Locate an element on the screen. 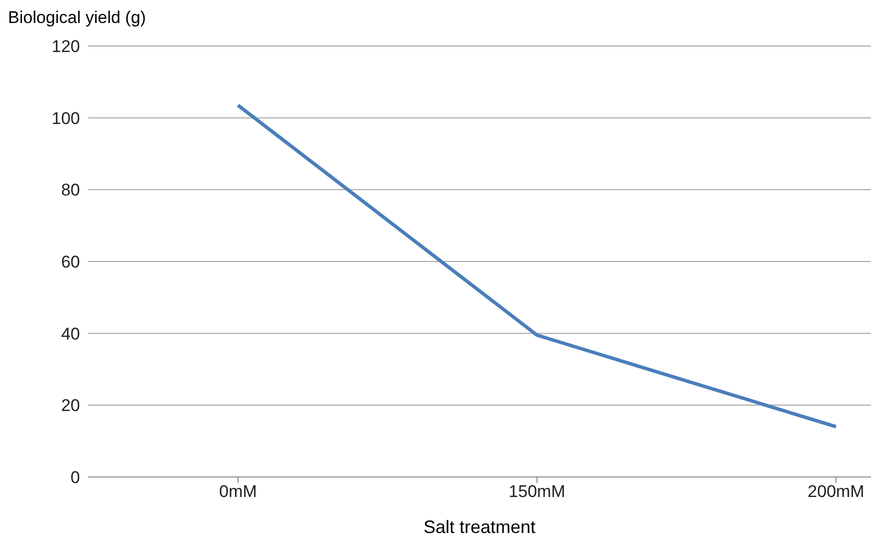 This screenshot has height=557, width=879. x-tick-label: 0mM is located at coordinates (238, 492).